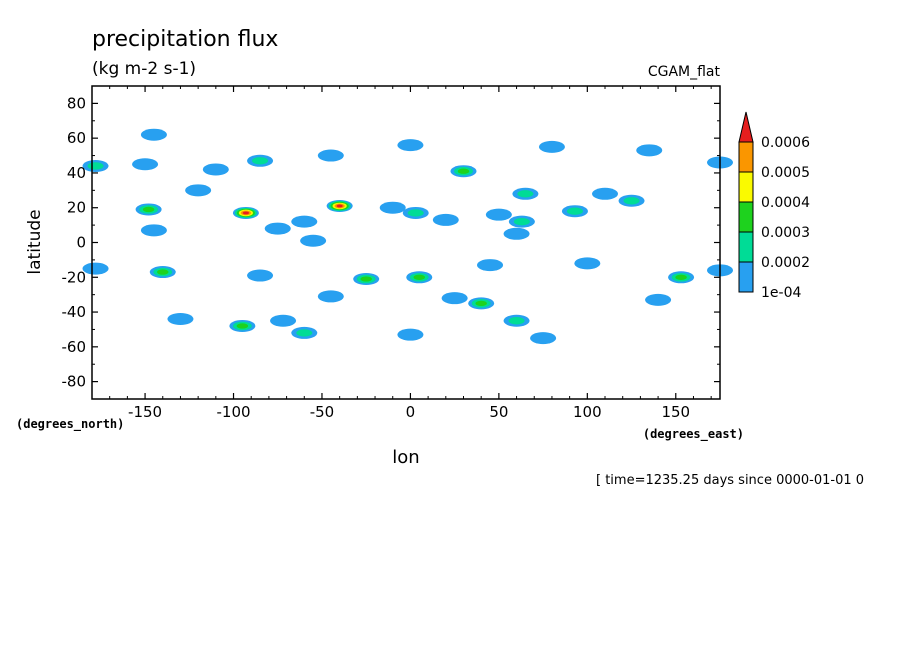 The width and height of the screenshot is (904, 654). What do you see at coordinates (144, 69) in the screenshot?
I see `chart-units: (kg m-2 s-1)` at bounding box center [144, 69].